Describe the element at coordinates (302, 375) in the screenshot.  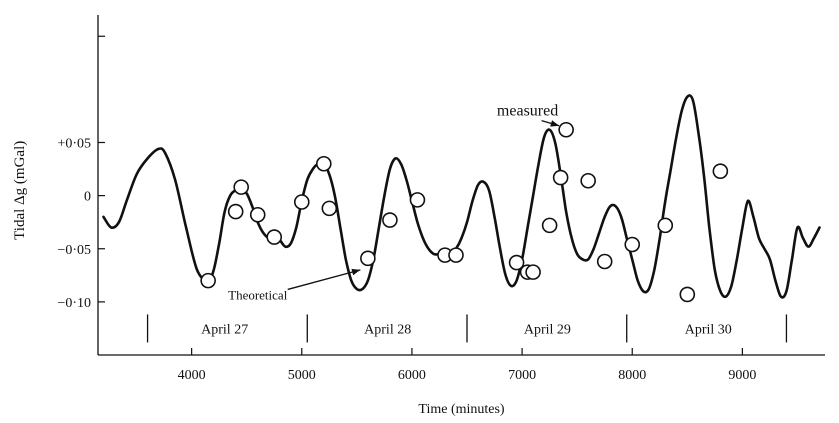
I see `x-tick-label: 5000` at that location.